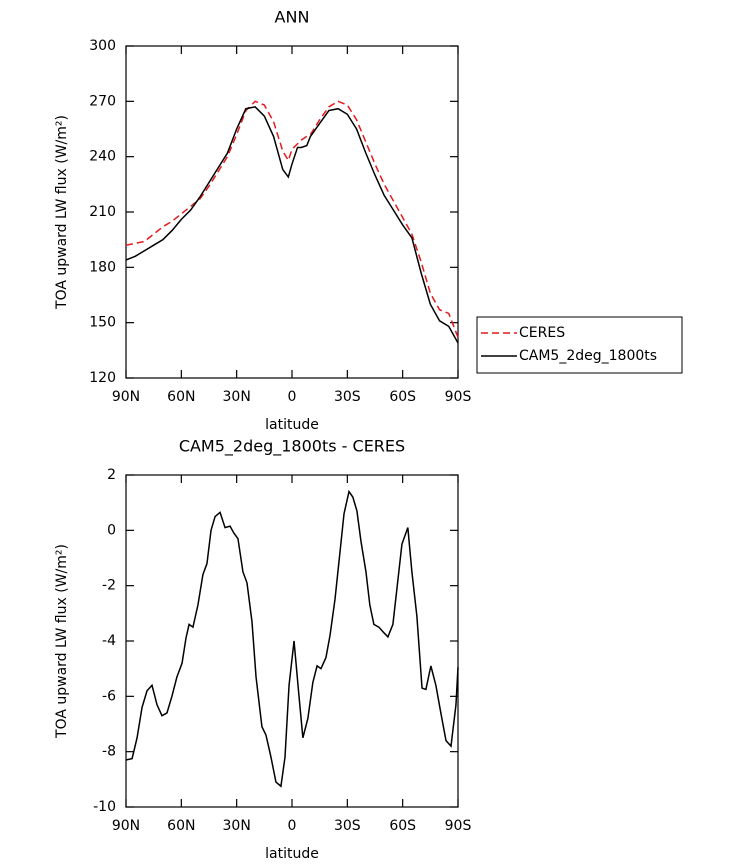 The height and width of the screenshot is (866, 733). Describe the element at coordinates (579, 345) in the screenshot. I see `legend-box` at that location.